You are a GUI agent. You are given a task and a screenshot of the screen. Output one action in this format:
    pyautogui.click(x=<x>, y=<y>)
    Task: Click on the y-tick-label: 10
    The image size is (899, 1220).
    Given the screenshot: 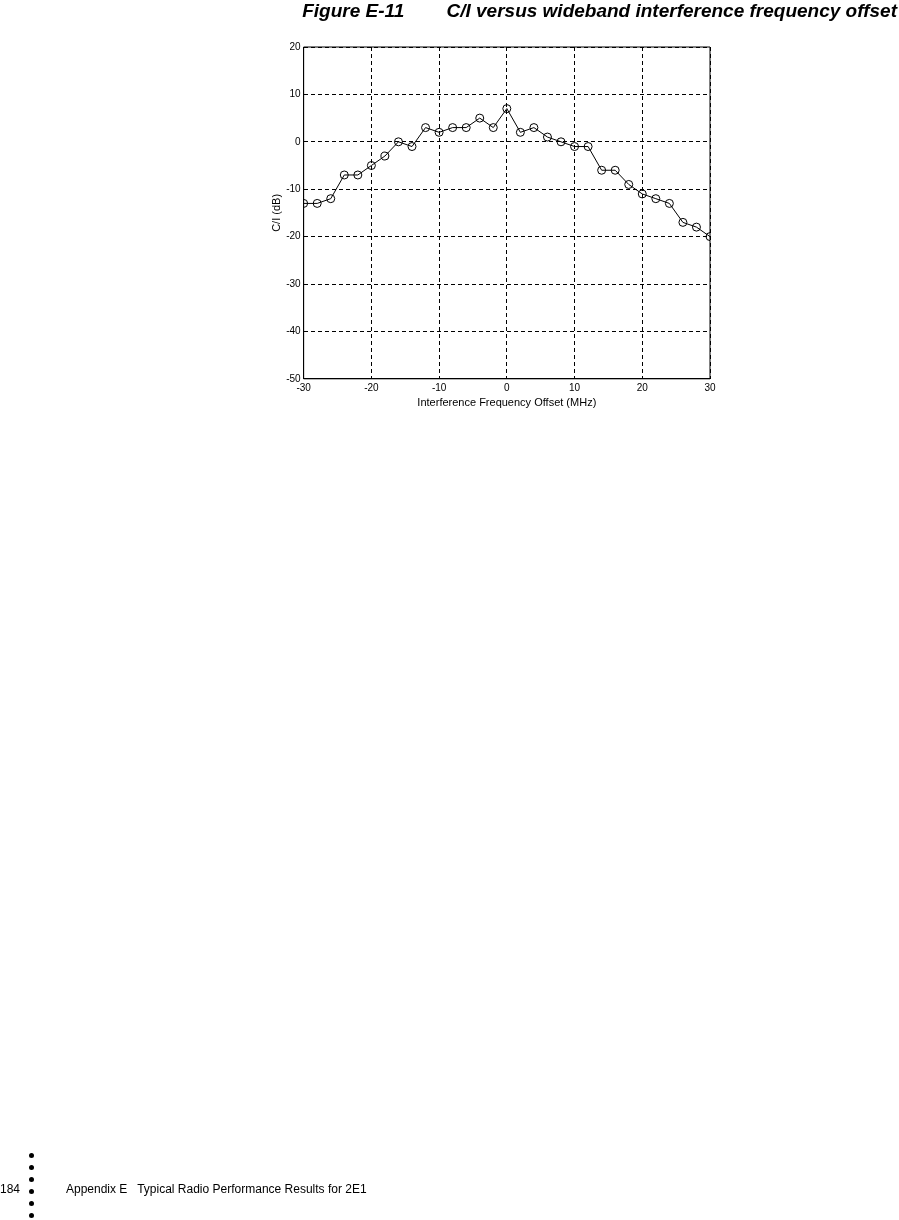 What is the action you would take?
    pyautogui.click(x=295, y=94)
    